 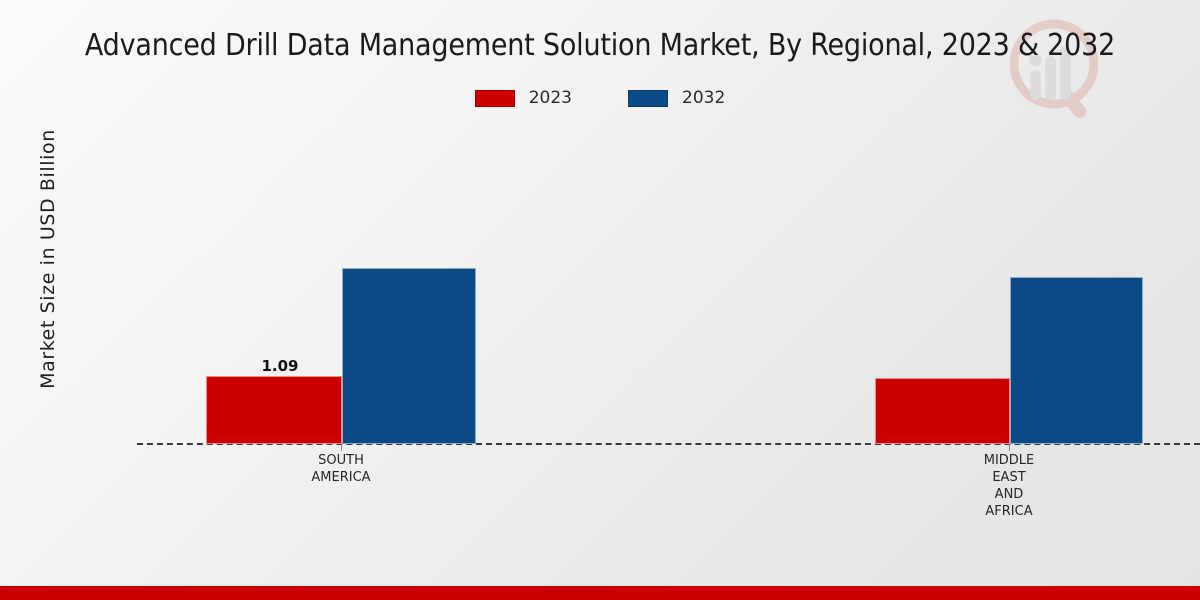 What do you see at coordinates (942, 411) in the screenshot?
I see `bar-middle-east-and-africa-2023` at bounding box center [942, 411].